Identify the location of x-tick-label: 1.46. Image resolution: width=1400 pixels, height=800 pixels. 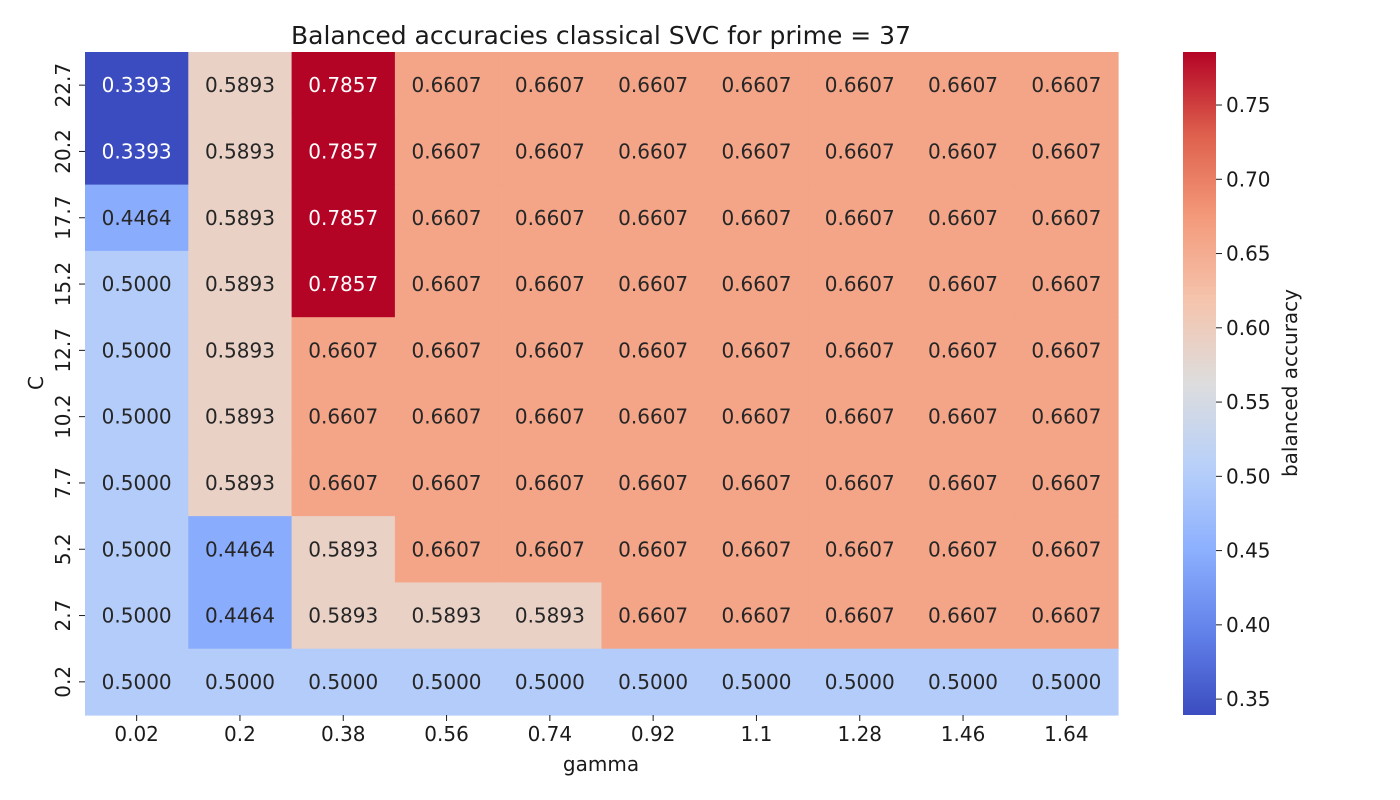
(963, 734).